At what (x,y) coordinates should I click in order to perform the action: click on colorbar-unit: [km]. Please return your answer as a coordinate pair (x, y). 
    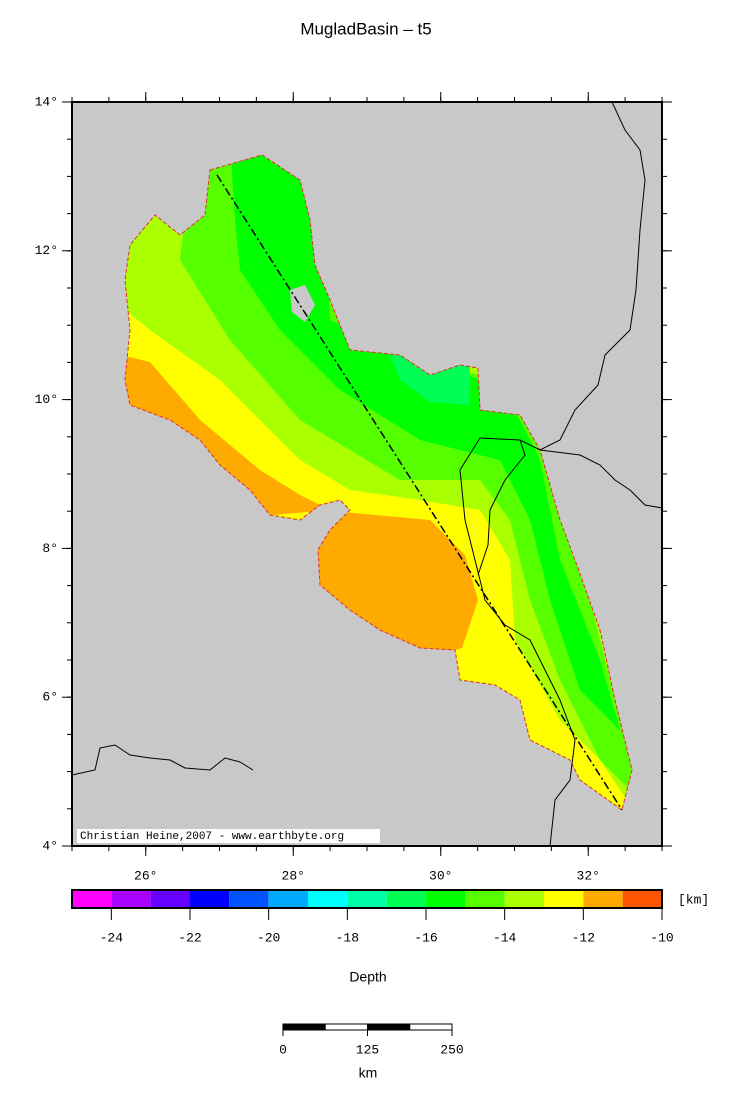
    Looking at the image, I should click on (693, 899).